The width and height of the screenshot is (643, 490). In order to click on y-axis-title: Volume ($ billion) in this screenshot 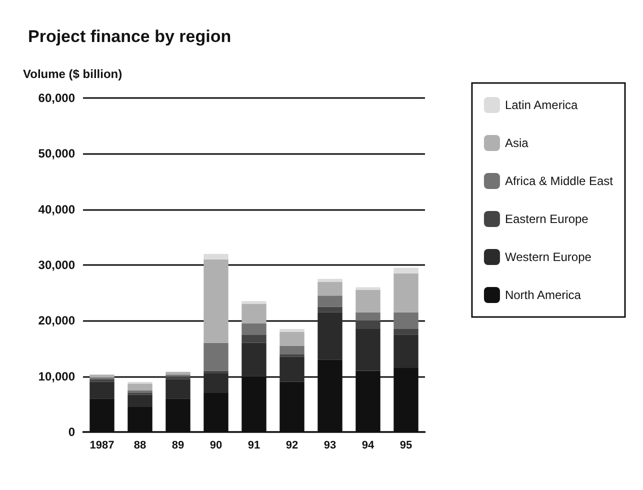, I will do `click(72, 74)`.